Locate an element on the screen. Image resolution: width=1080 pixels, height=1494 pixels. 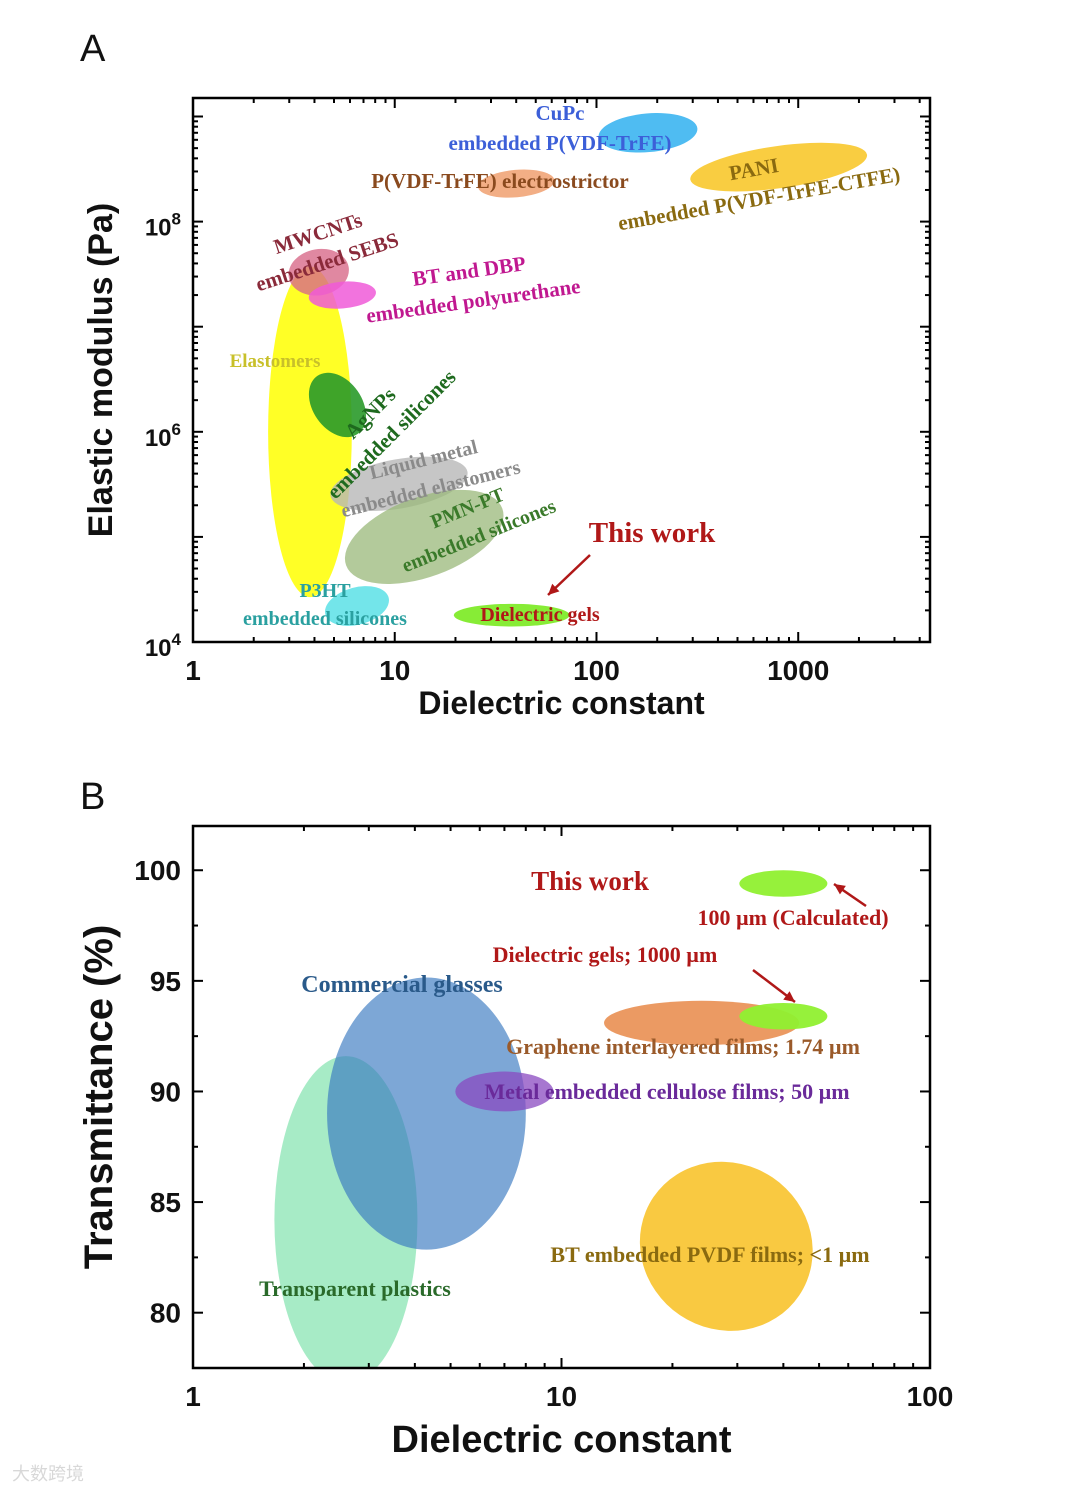
y-tick-label: 85 is located at coordinates (165, 1202).